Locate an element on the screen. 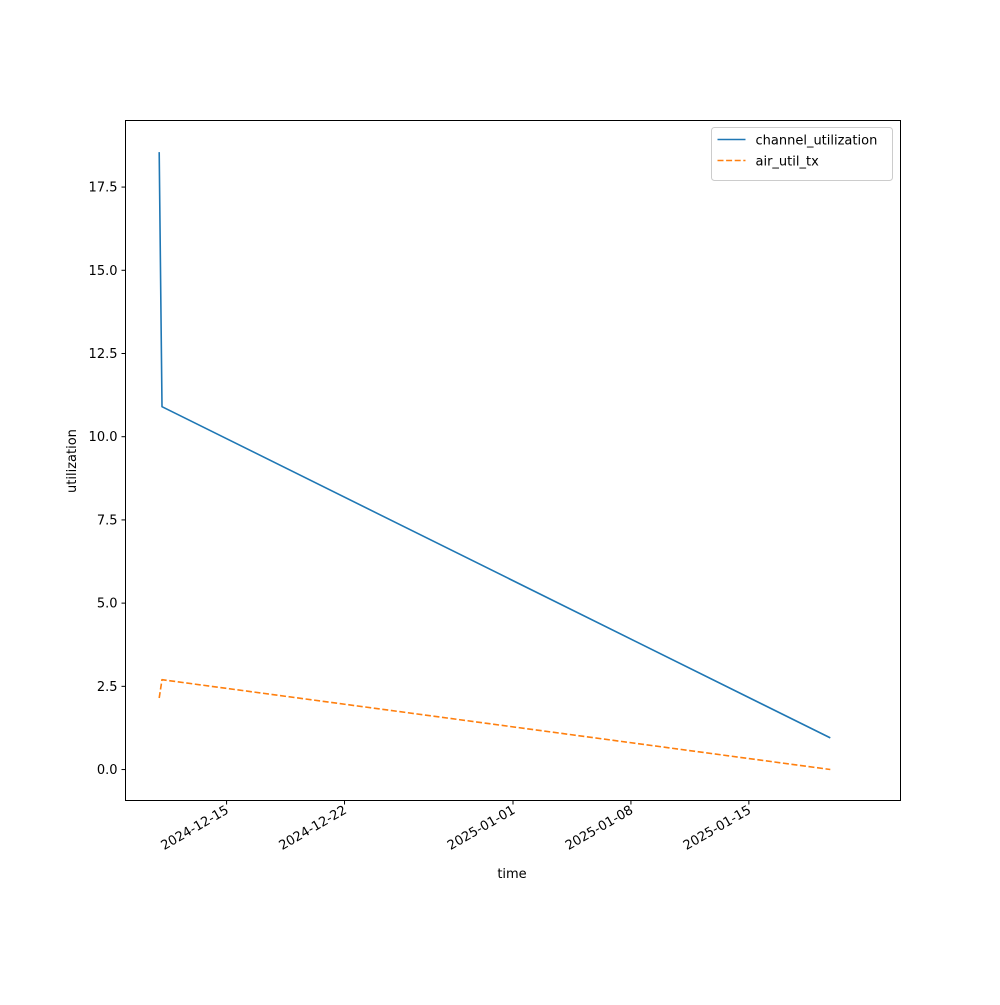  y-tick-label: 5.0 is located at coordinates (107, 604).